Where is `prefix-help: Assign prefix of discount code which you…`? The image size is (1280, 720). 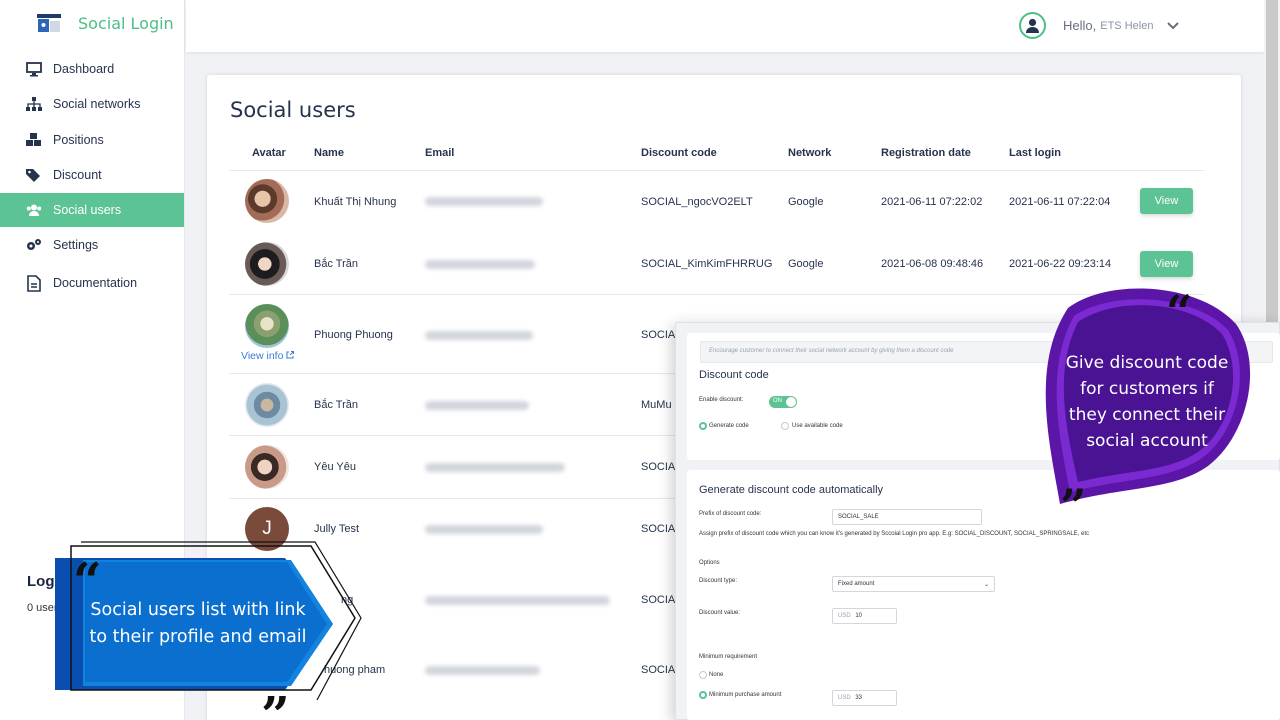 prefix-help: Assign prefix of discount code which you… is located at coordinates (894, 534).